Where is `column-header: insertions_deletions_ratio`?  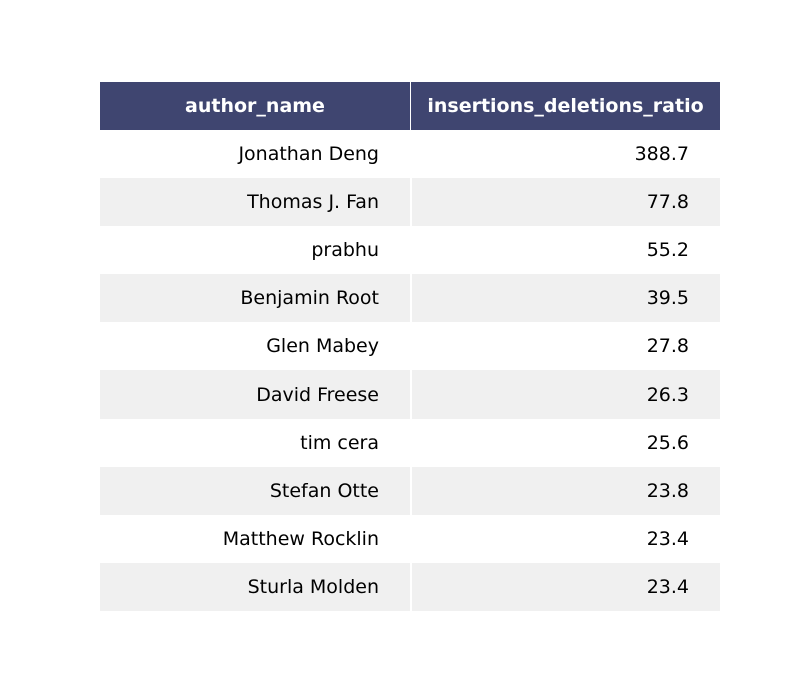
column-header: insertions_deletions_ratio is located at coordinates (565, 106).